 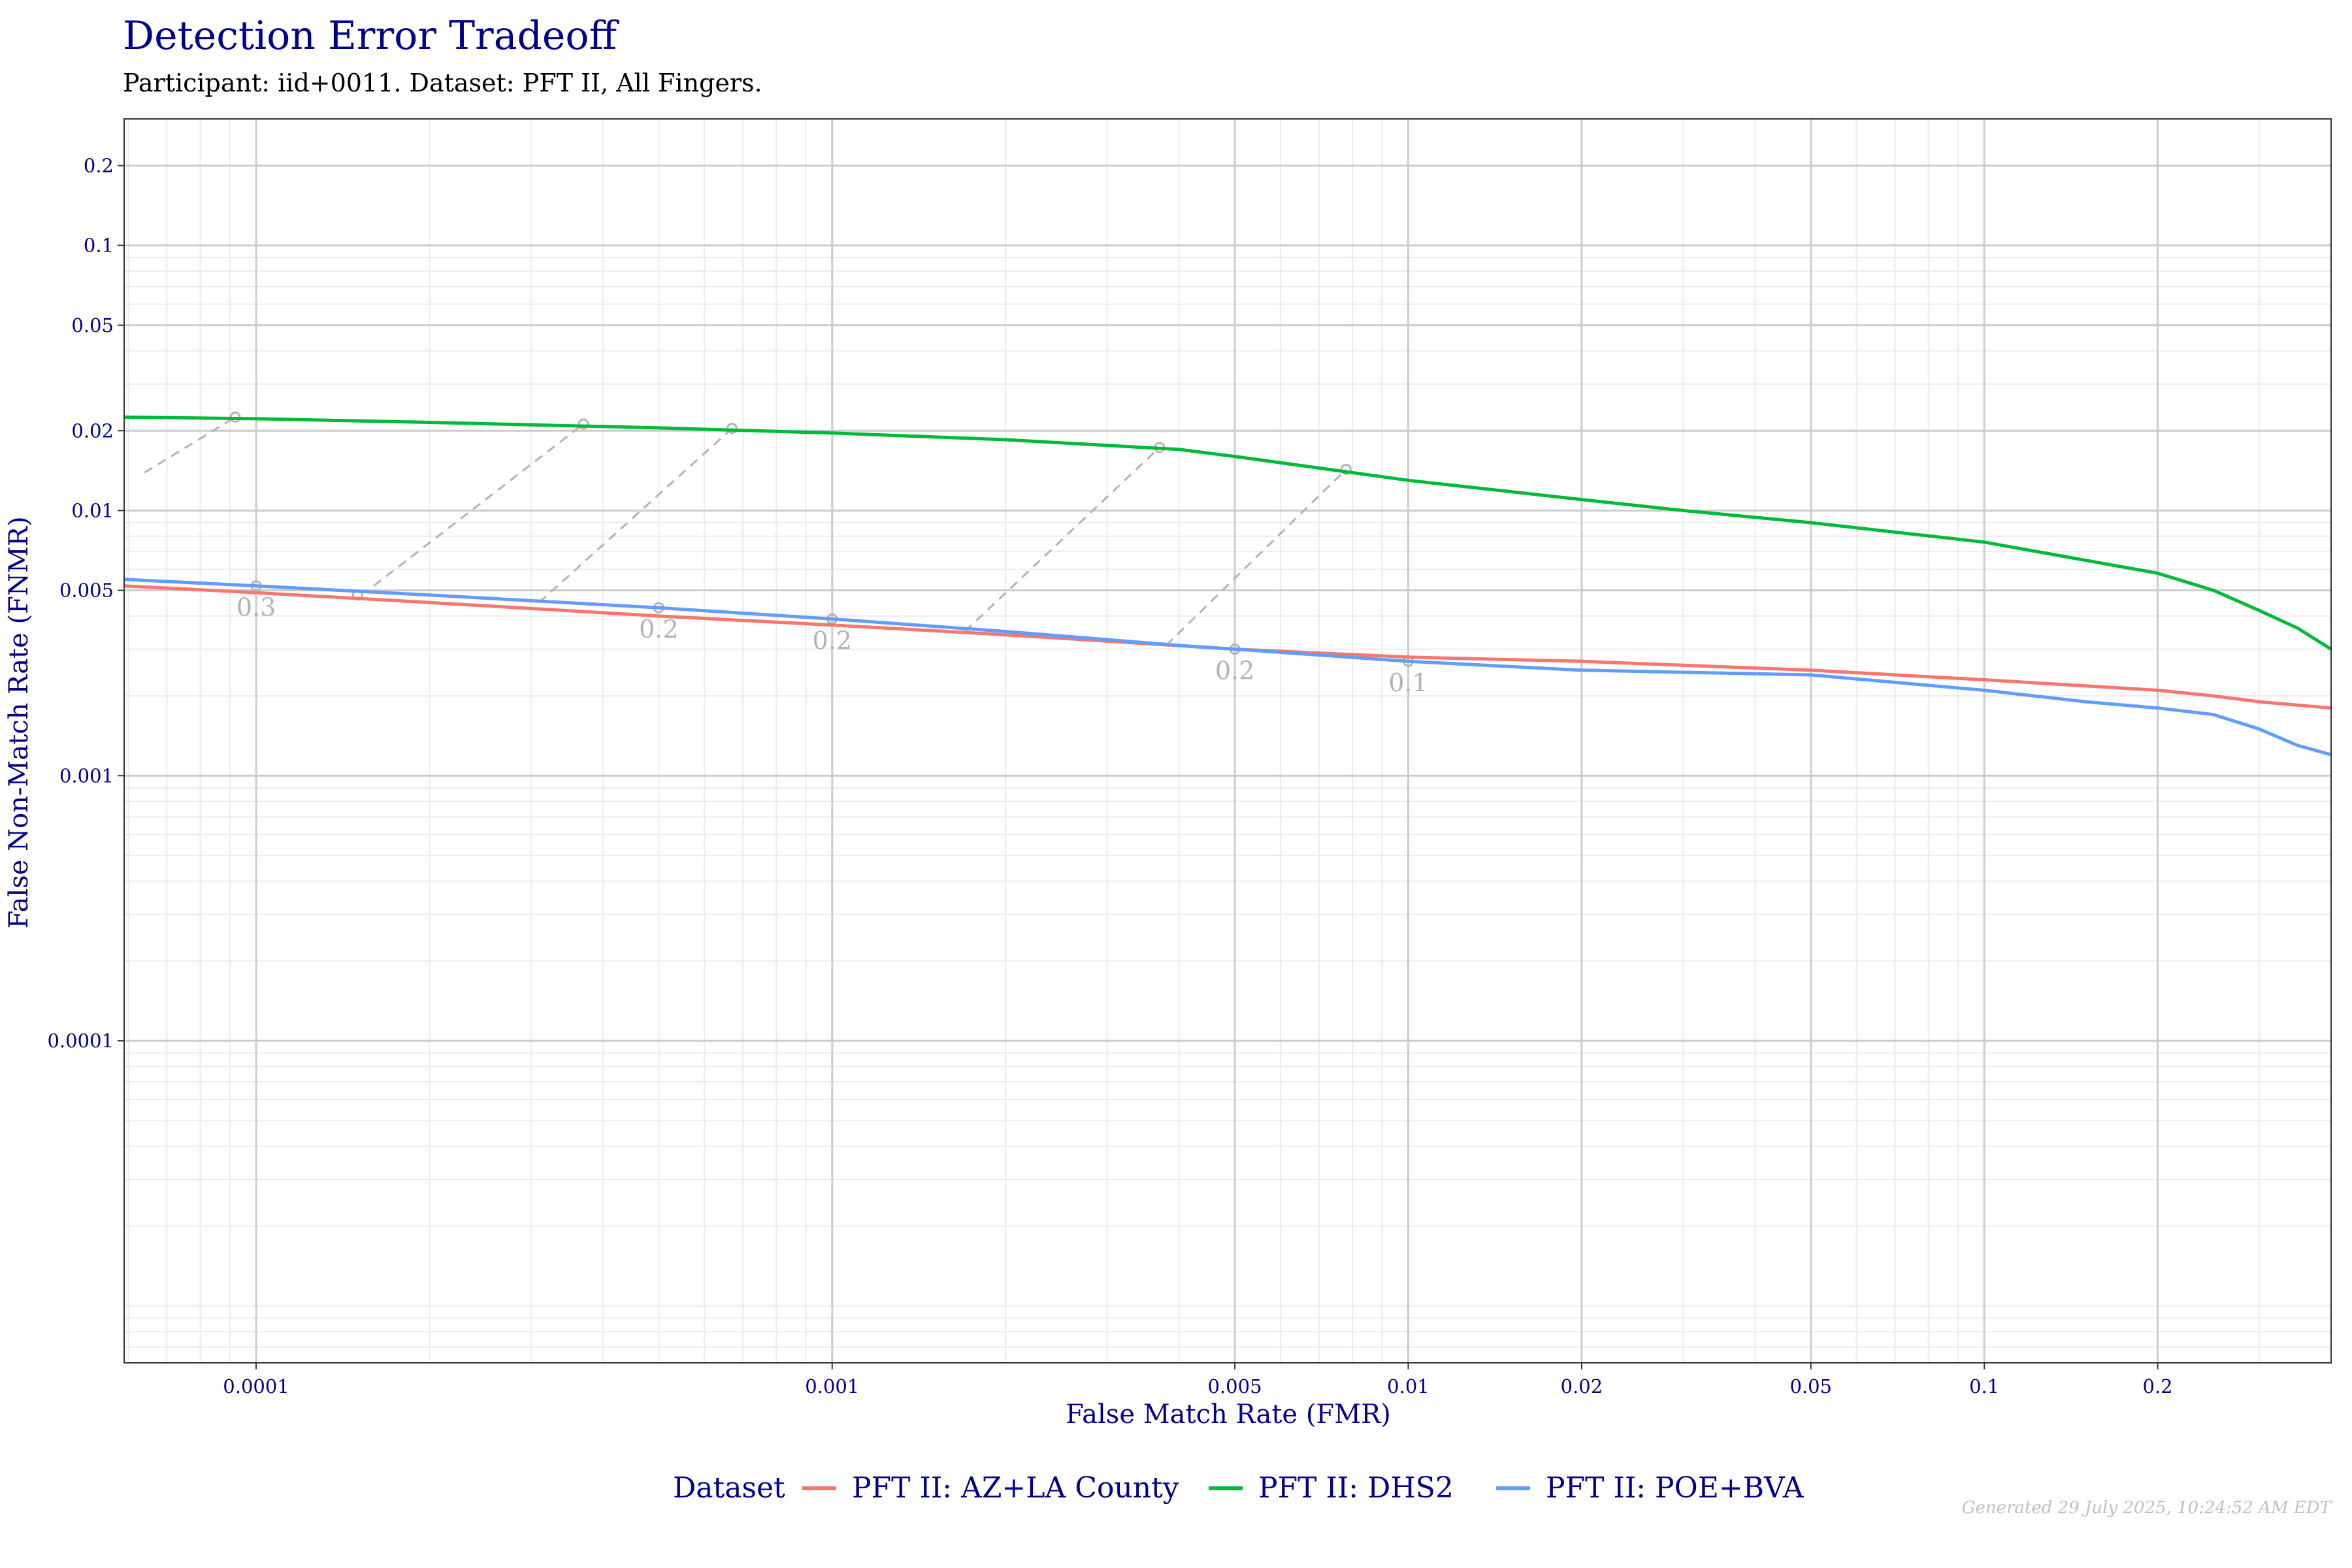 What do you see at coordinates (256, 1386) in the screenshot?
I see `x-tick-label: 0.0001` at bounding box center [256, 1386].